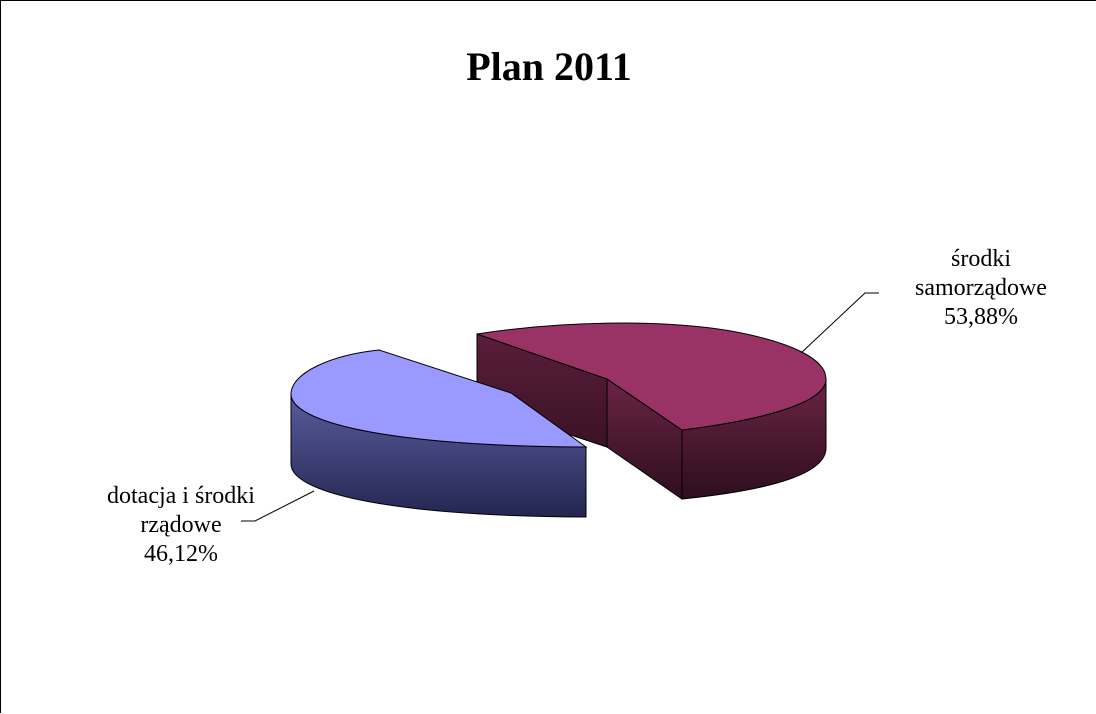 The height and width of the screenshot is (714, 1096). I want to click on leader-line-srodki-samorzadowe, so click(839, 323).